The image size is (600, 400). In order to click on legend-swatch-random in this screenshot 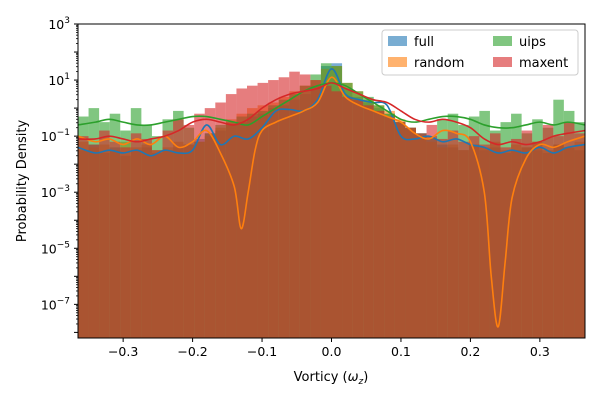, I will do `click(397, 62)`.